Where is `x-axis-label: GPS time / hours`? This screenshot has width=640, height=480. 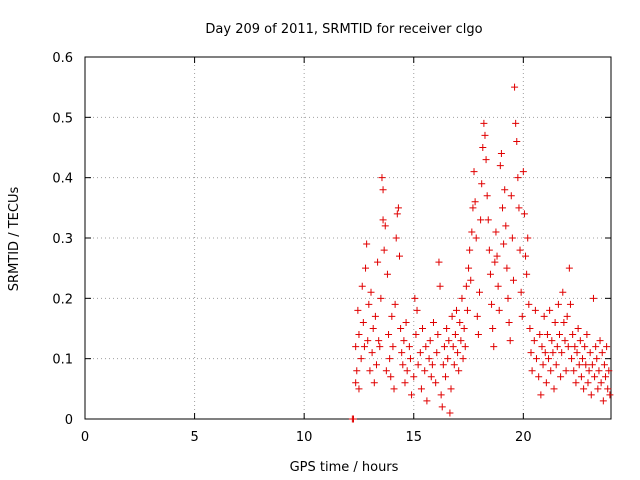 x-axis-label: GPS time / hours is located at coordinates (344, 467).